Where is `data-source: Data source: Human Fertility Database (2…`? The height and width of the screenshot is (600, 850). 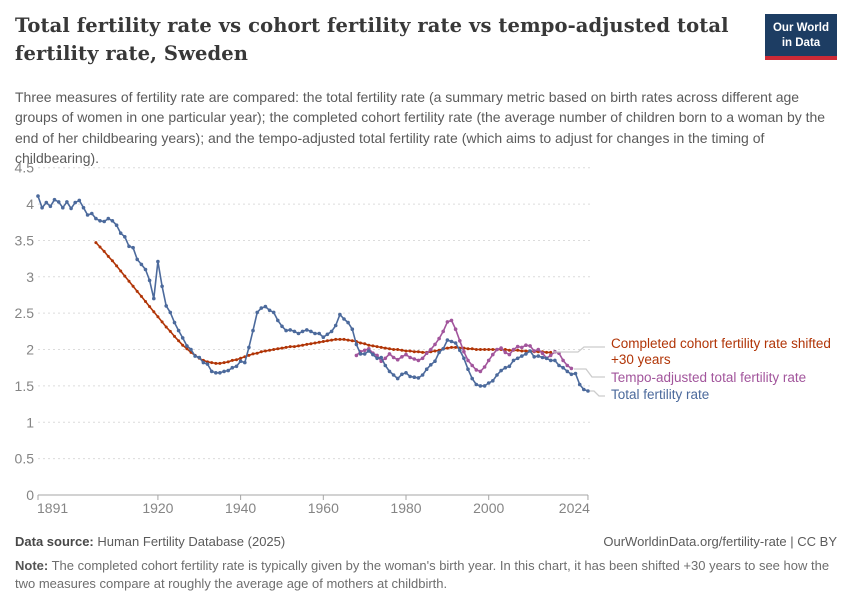
data-source: Data source: Human Fertility Database (2… is located at coordinates (150, 541).